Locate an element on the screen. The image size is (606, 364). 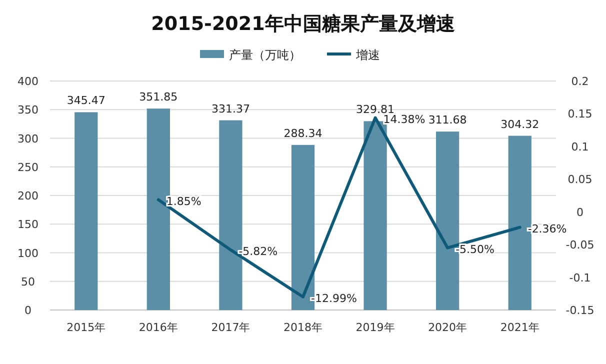
y2-tick-label: 0.05 is located at coordinates (580, 179).